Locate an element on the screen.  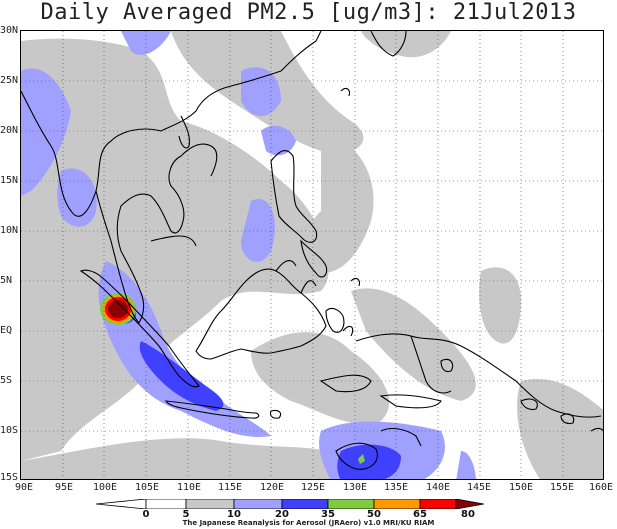
colorbar is located at coordinates (290, 504).